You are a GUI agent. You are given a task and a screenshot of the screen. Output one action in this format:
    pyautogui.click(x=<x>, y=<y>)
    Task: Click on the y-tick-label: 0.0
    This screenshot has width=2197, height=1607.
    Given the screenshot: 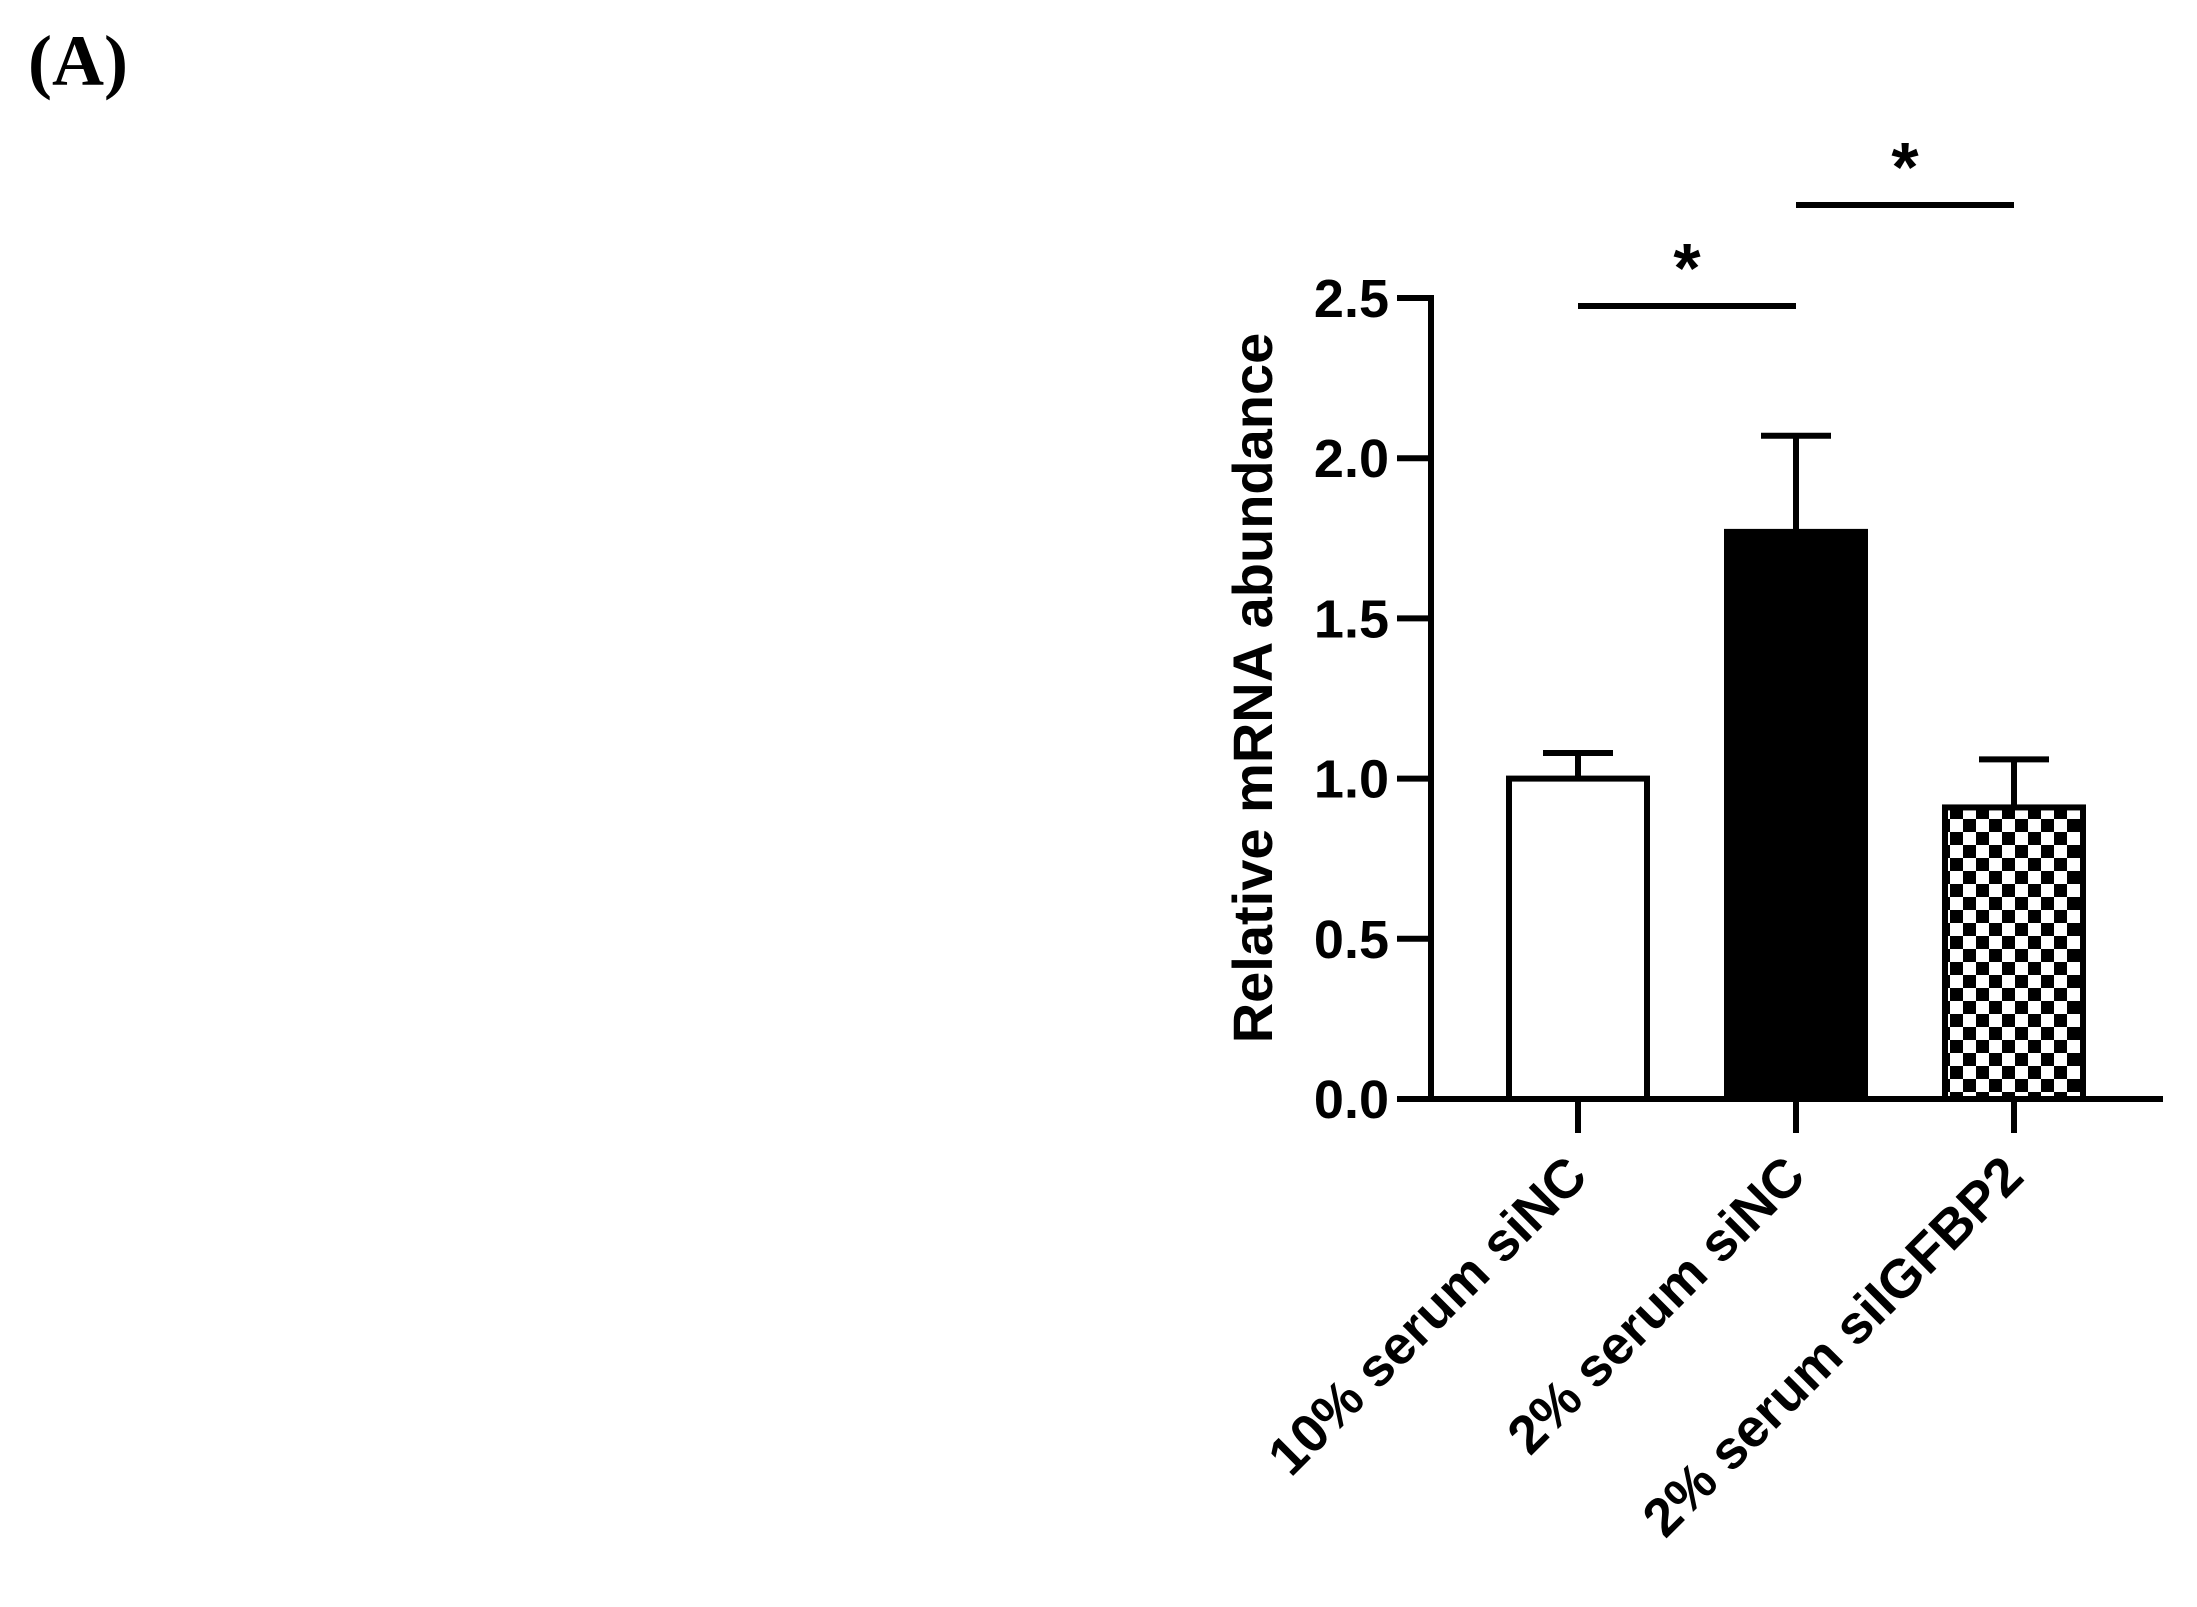 What is the action you would take?
    pyautogui.click(x=1351, y=1100)
    